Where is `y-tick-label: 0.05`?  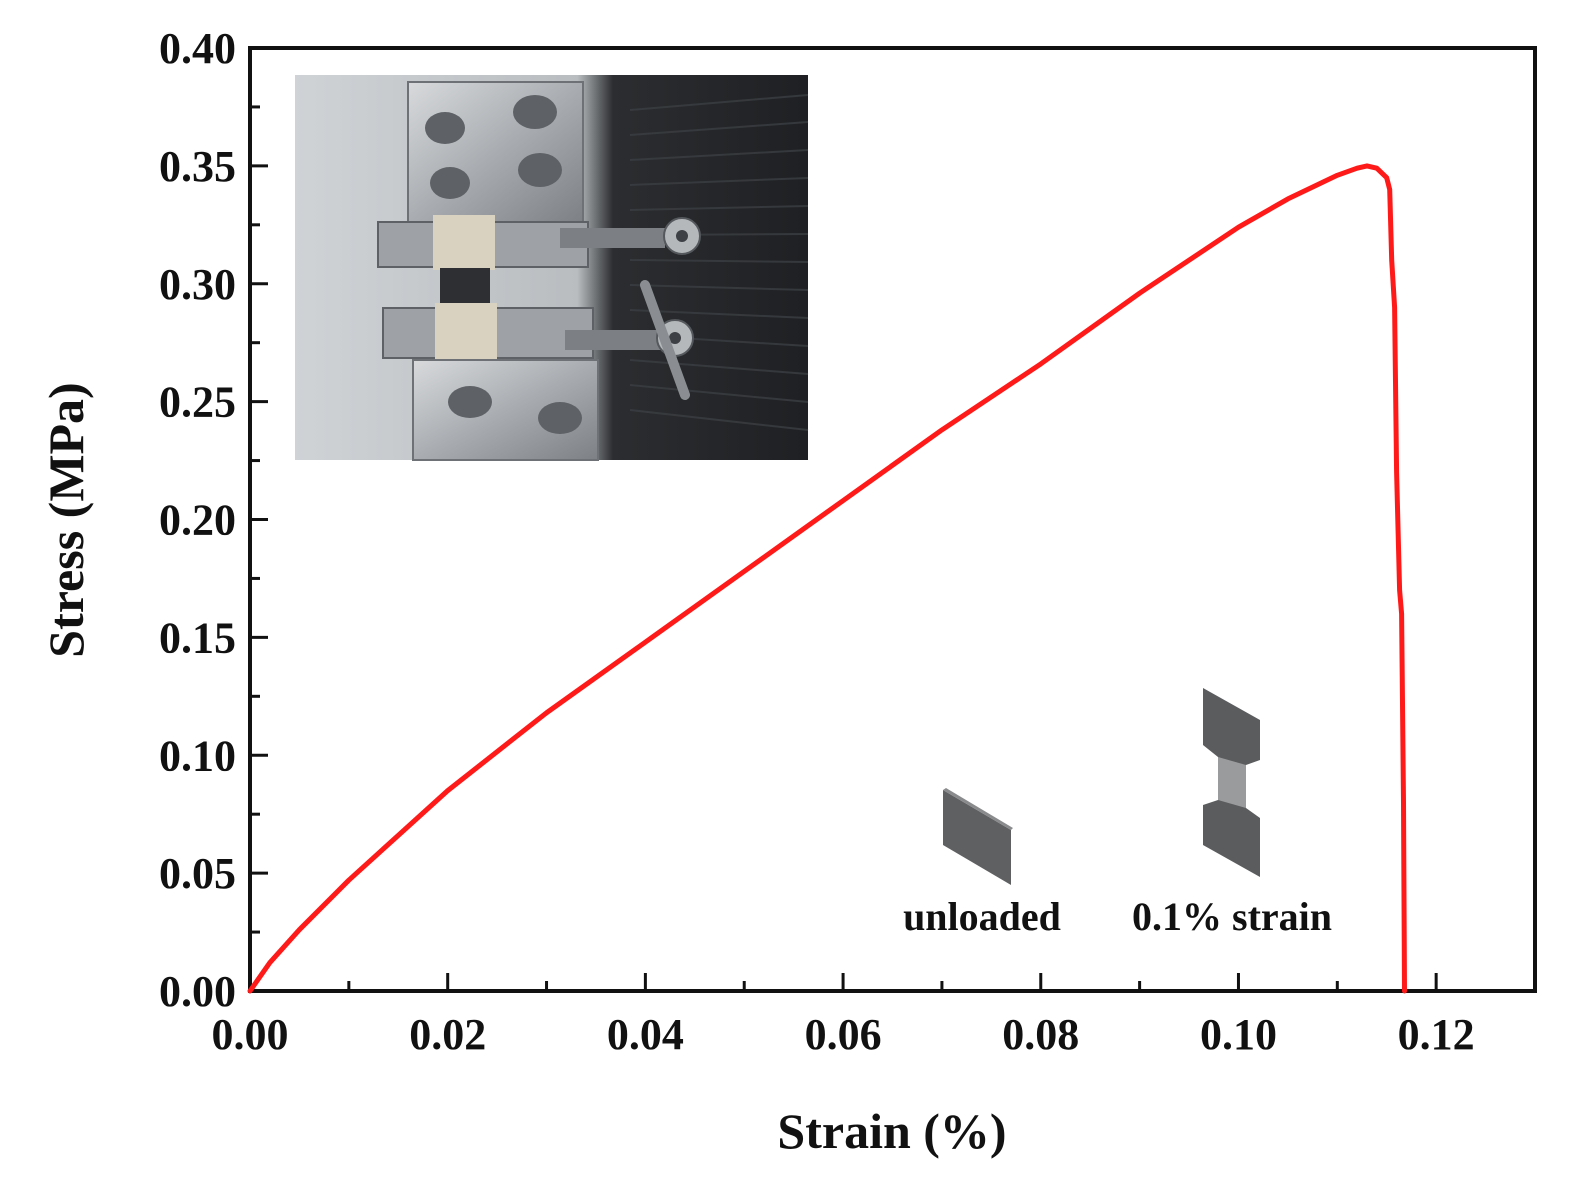
y-tick-label: 0.05 is located at coordinates (197, 873).